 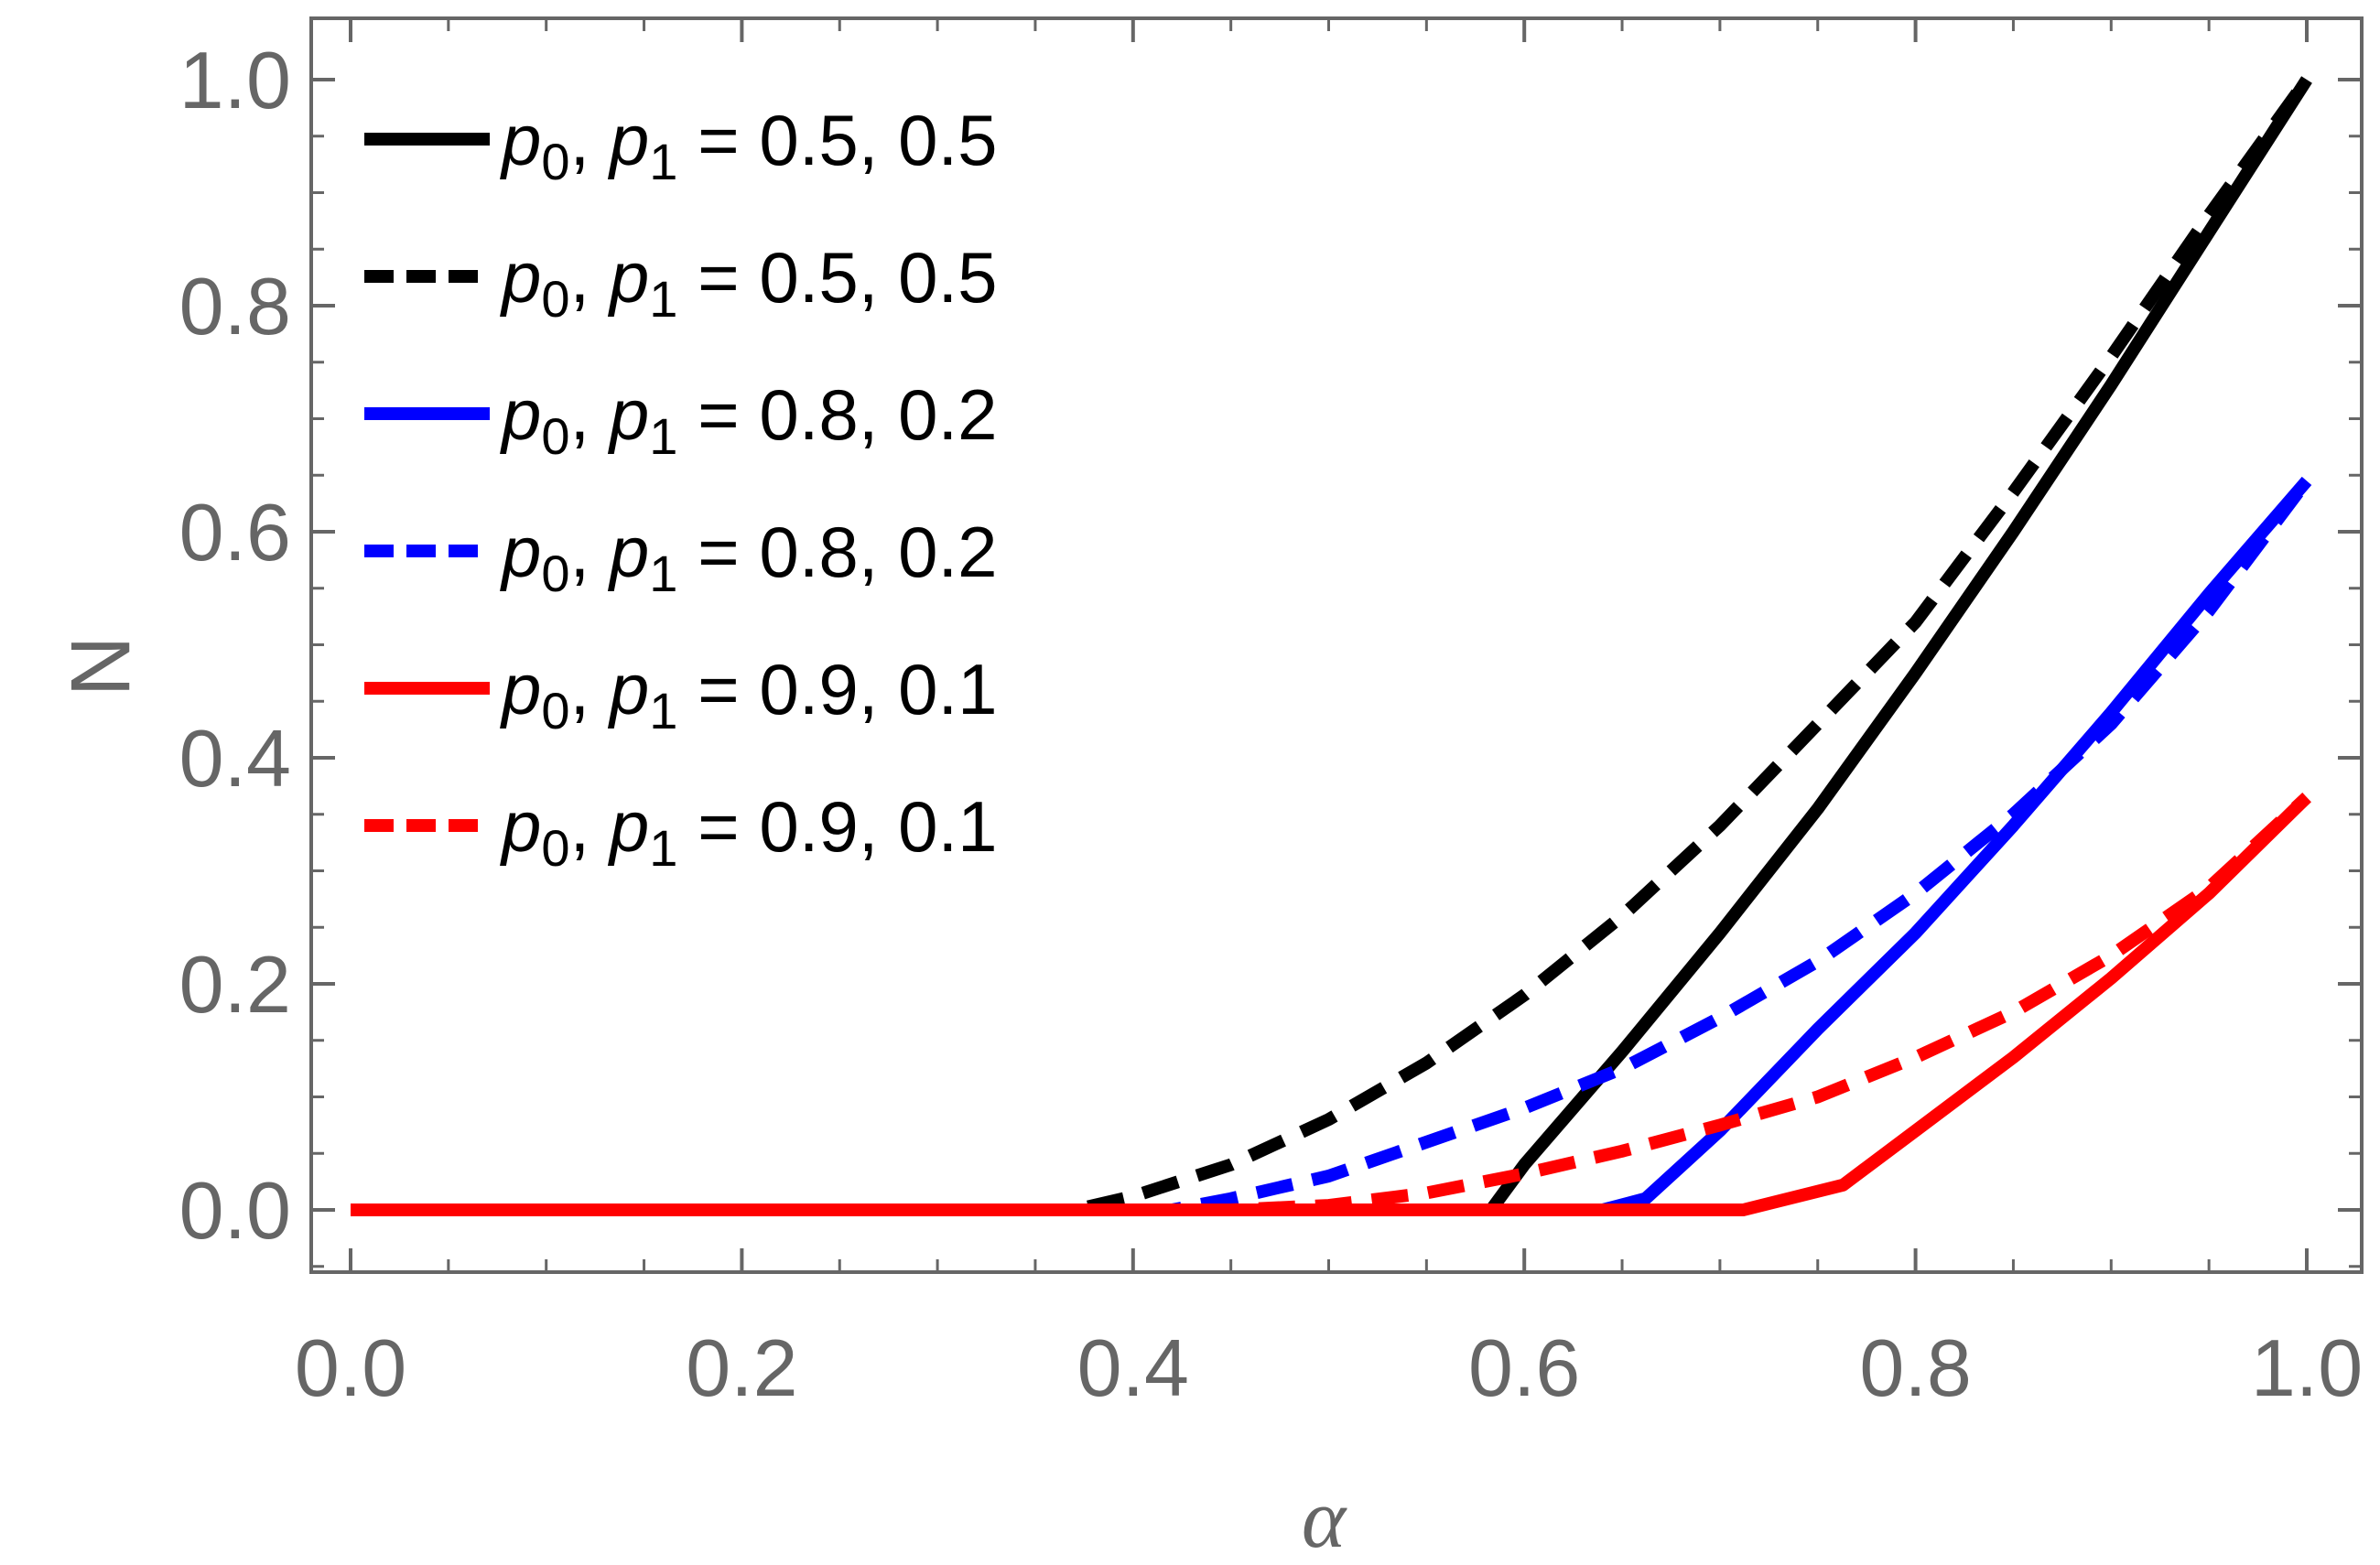 I want to click on y-tick-label: 0.4, so click(x=235, y=758).